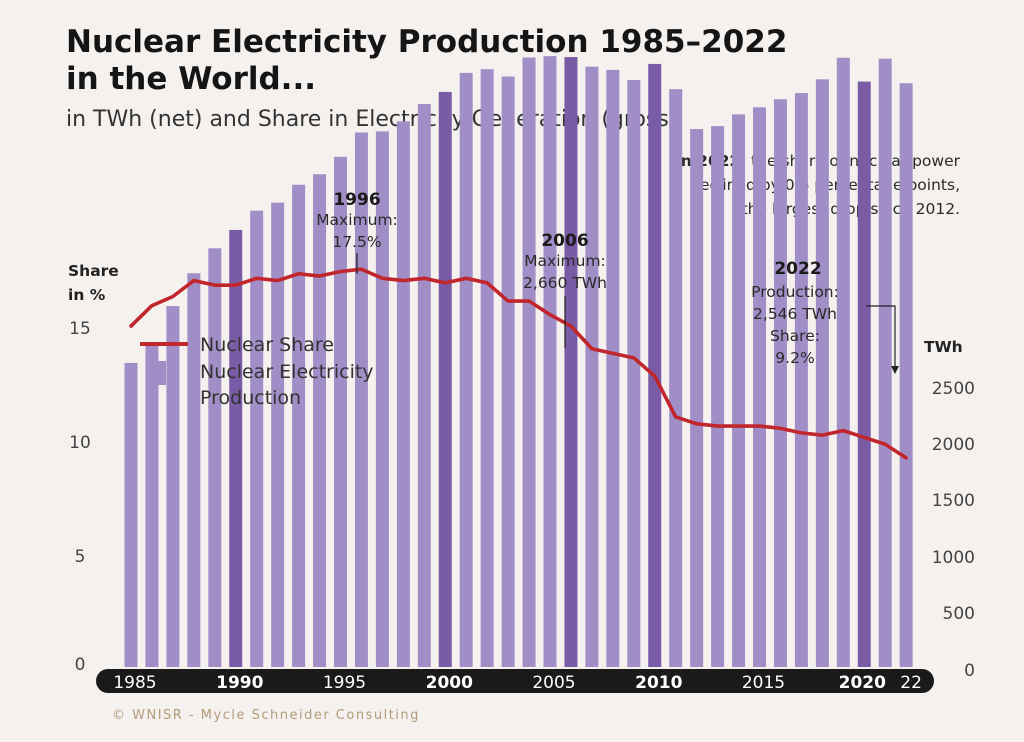  I want to click on x-tick-22: 22, so click(911, 683).